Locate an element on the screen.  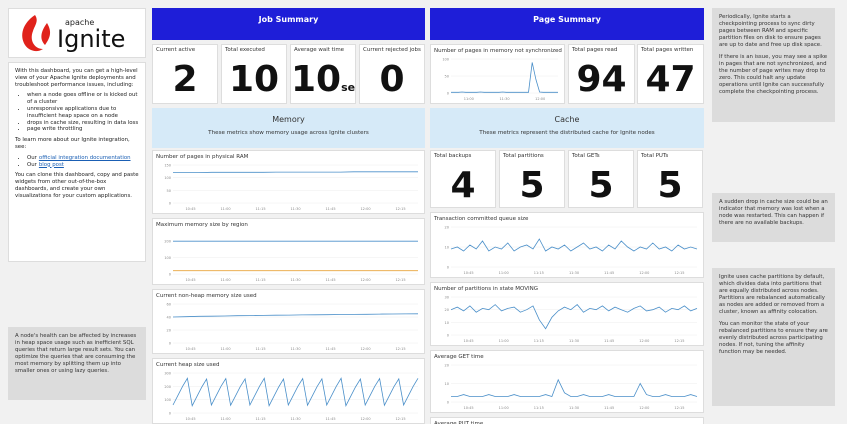
stat-tile: Total pages read 94 is located at coordinates (601, 74).